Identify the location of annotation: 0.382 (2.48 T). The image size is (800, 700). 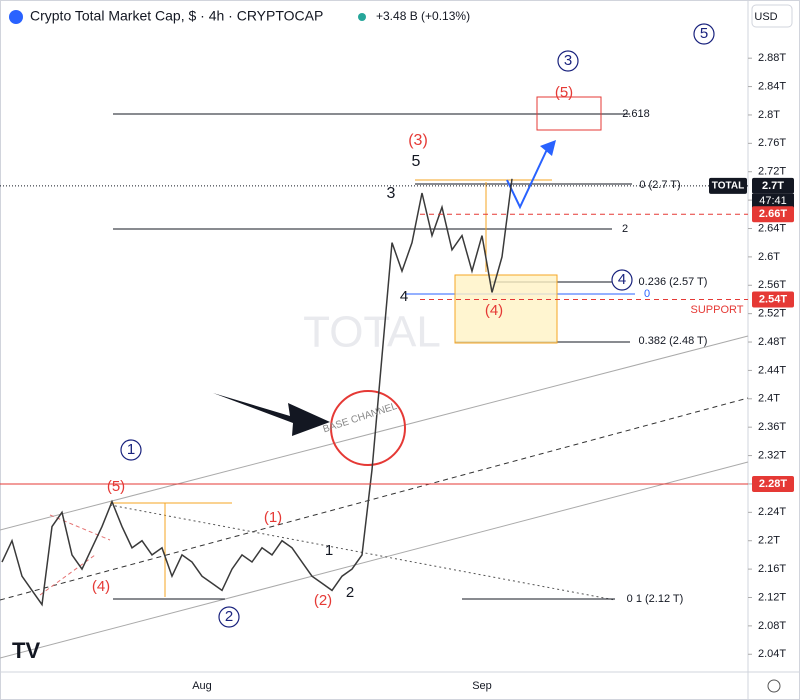
(673, 341).